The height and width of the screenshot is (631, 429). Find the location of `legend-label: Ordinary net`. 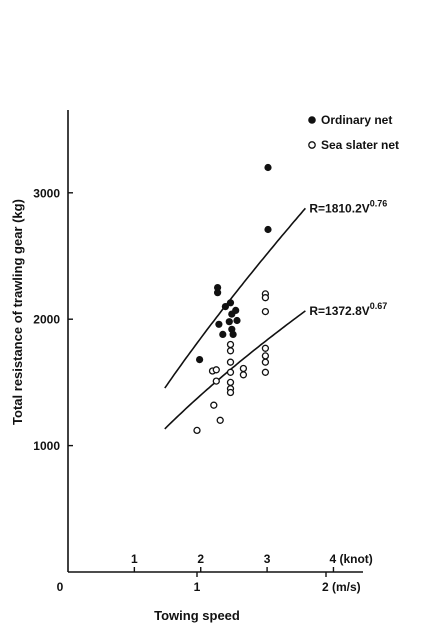

legend-label: Ordinary net is located at coordinates (356, 120).